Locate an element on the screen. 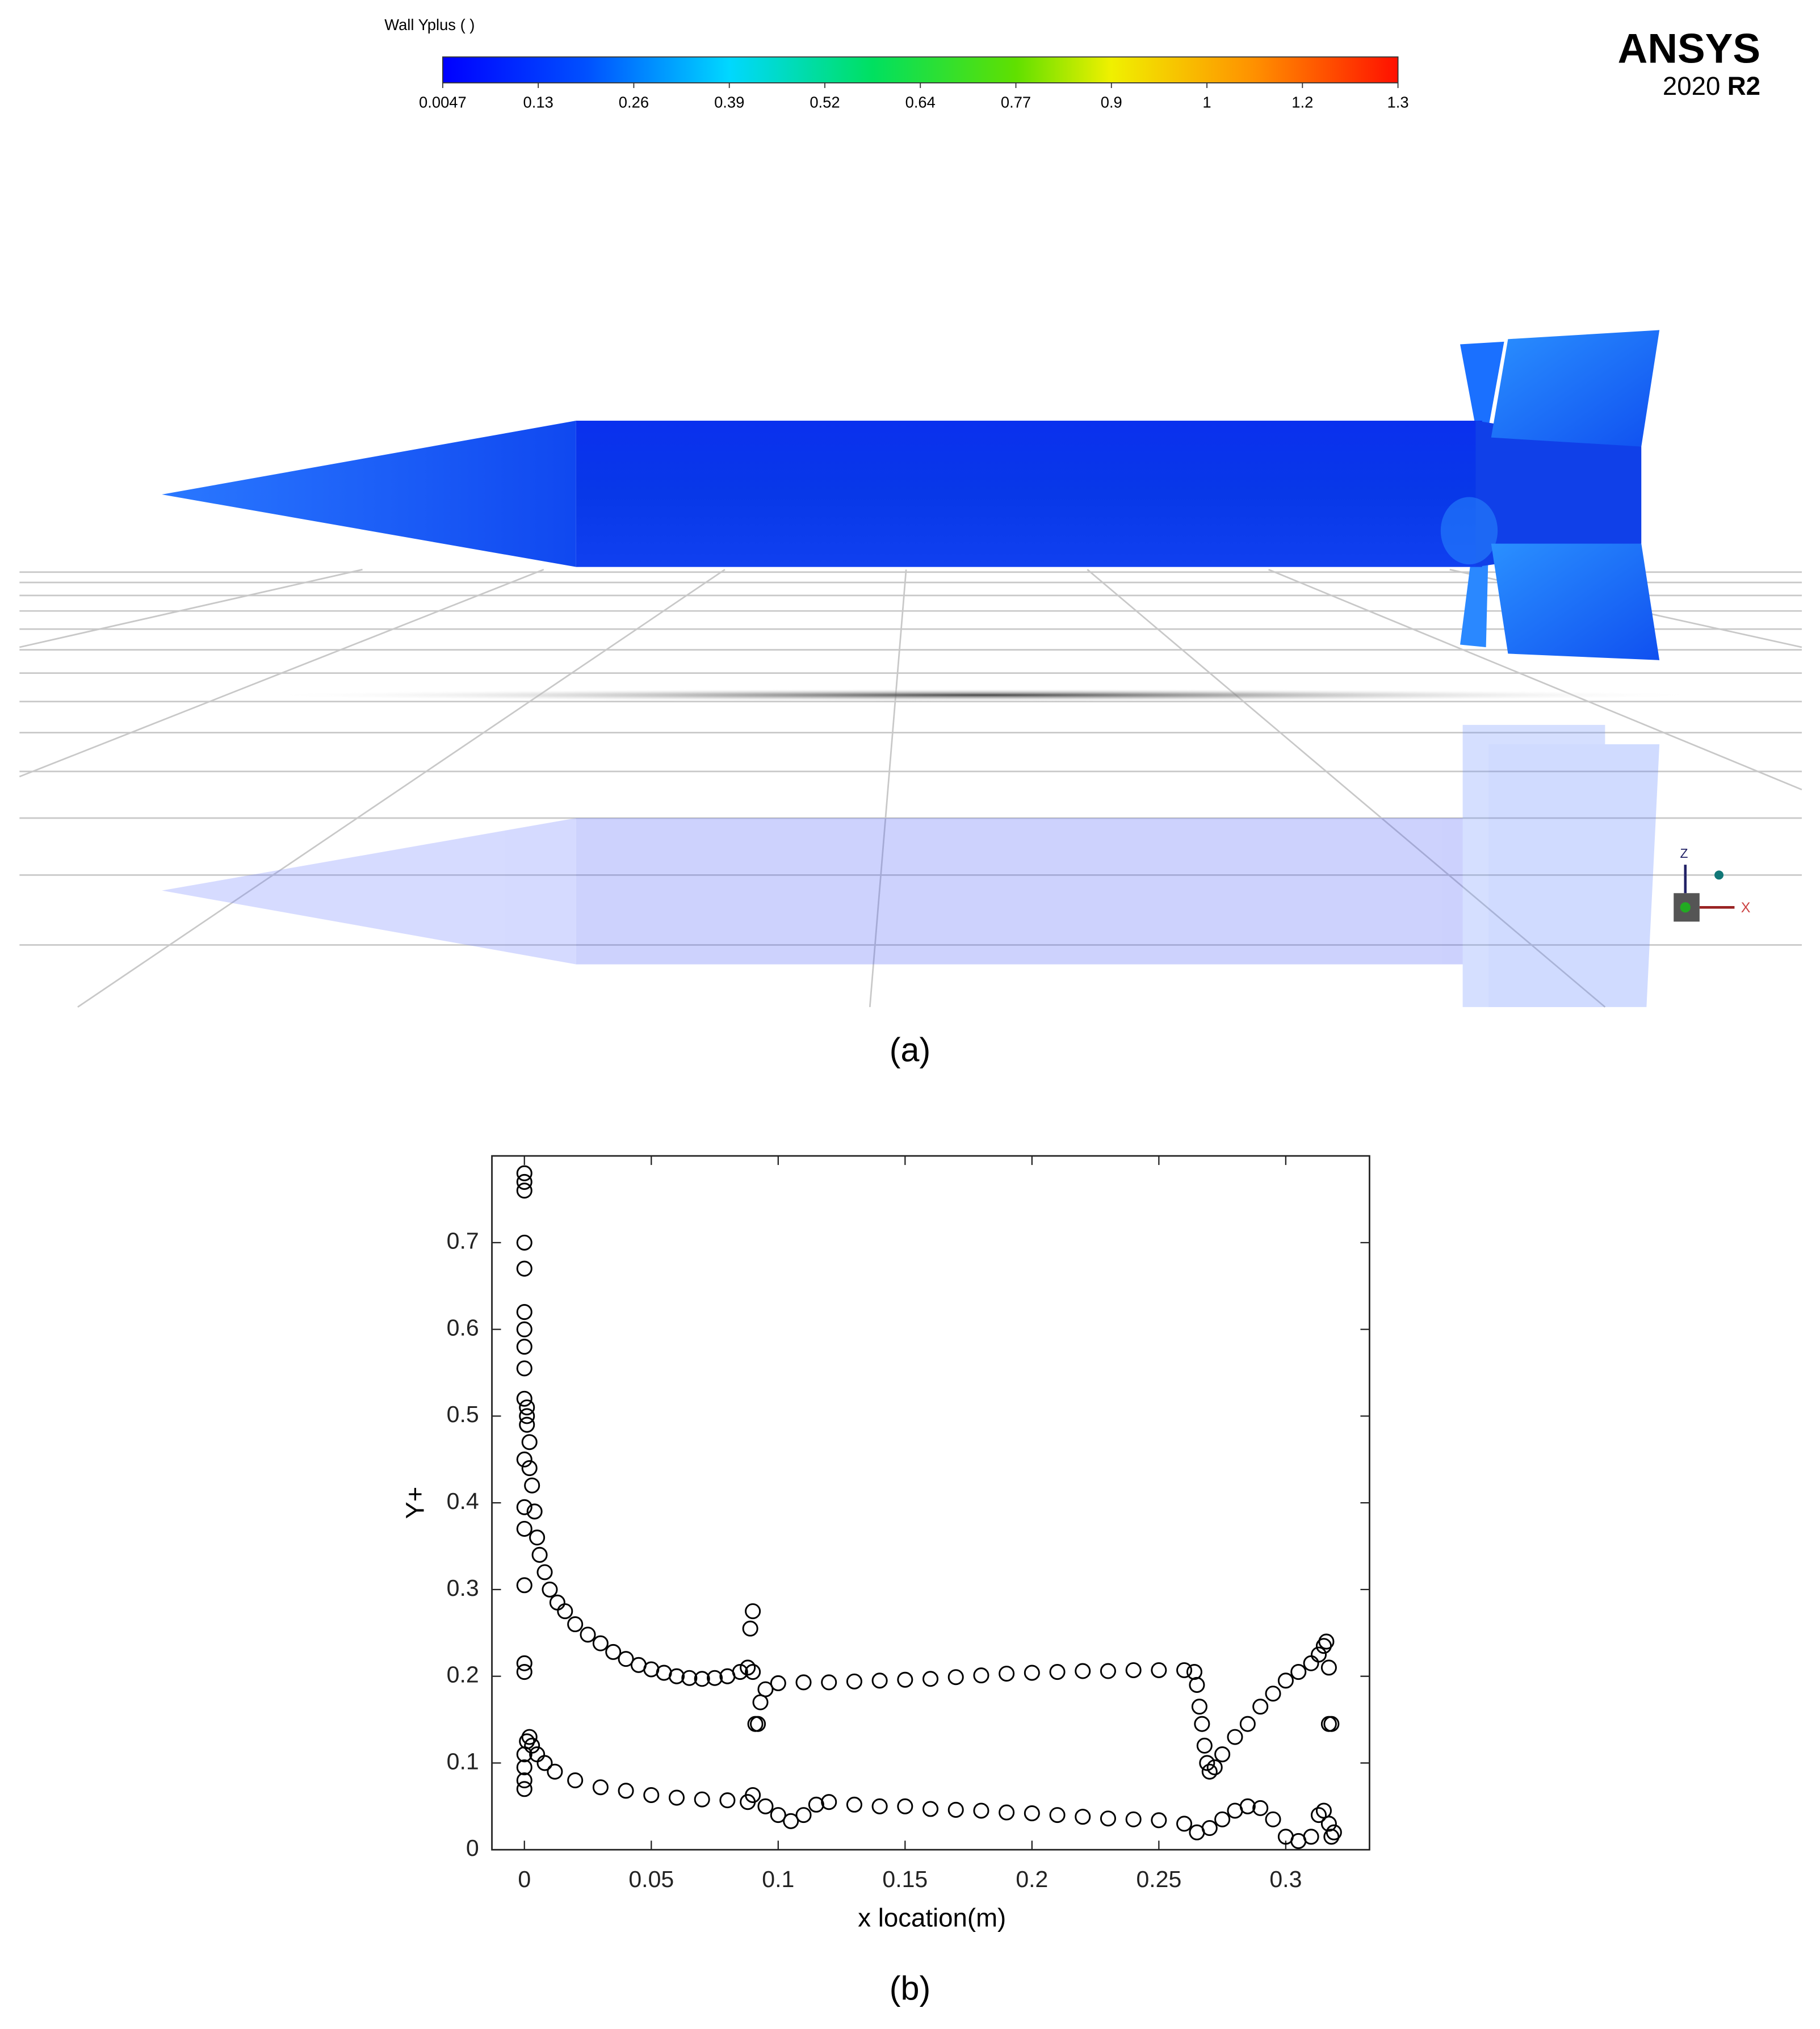 This screenshot has height=2029, width=1820. x-tick-label: 0.05 is located at coordinates (651, 1879).